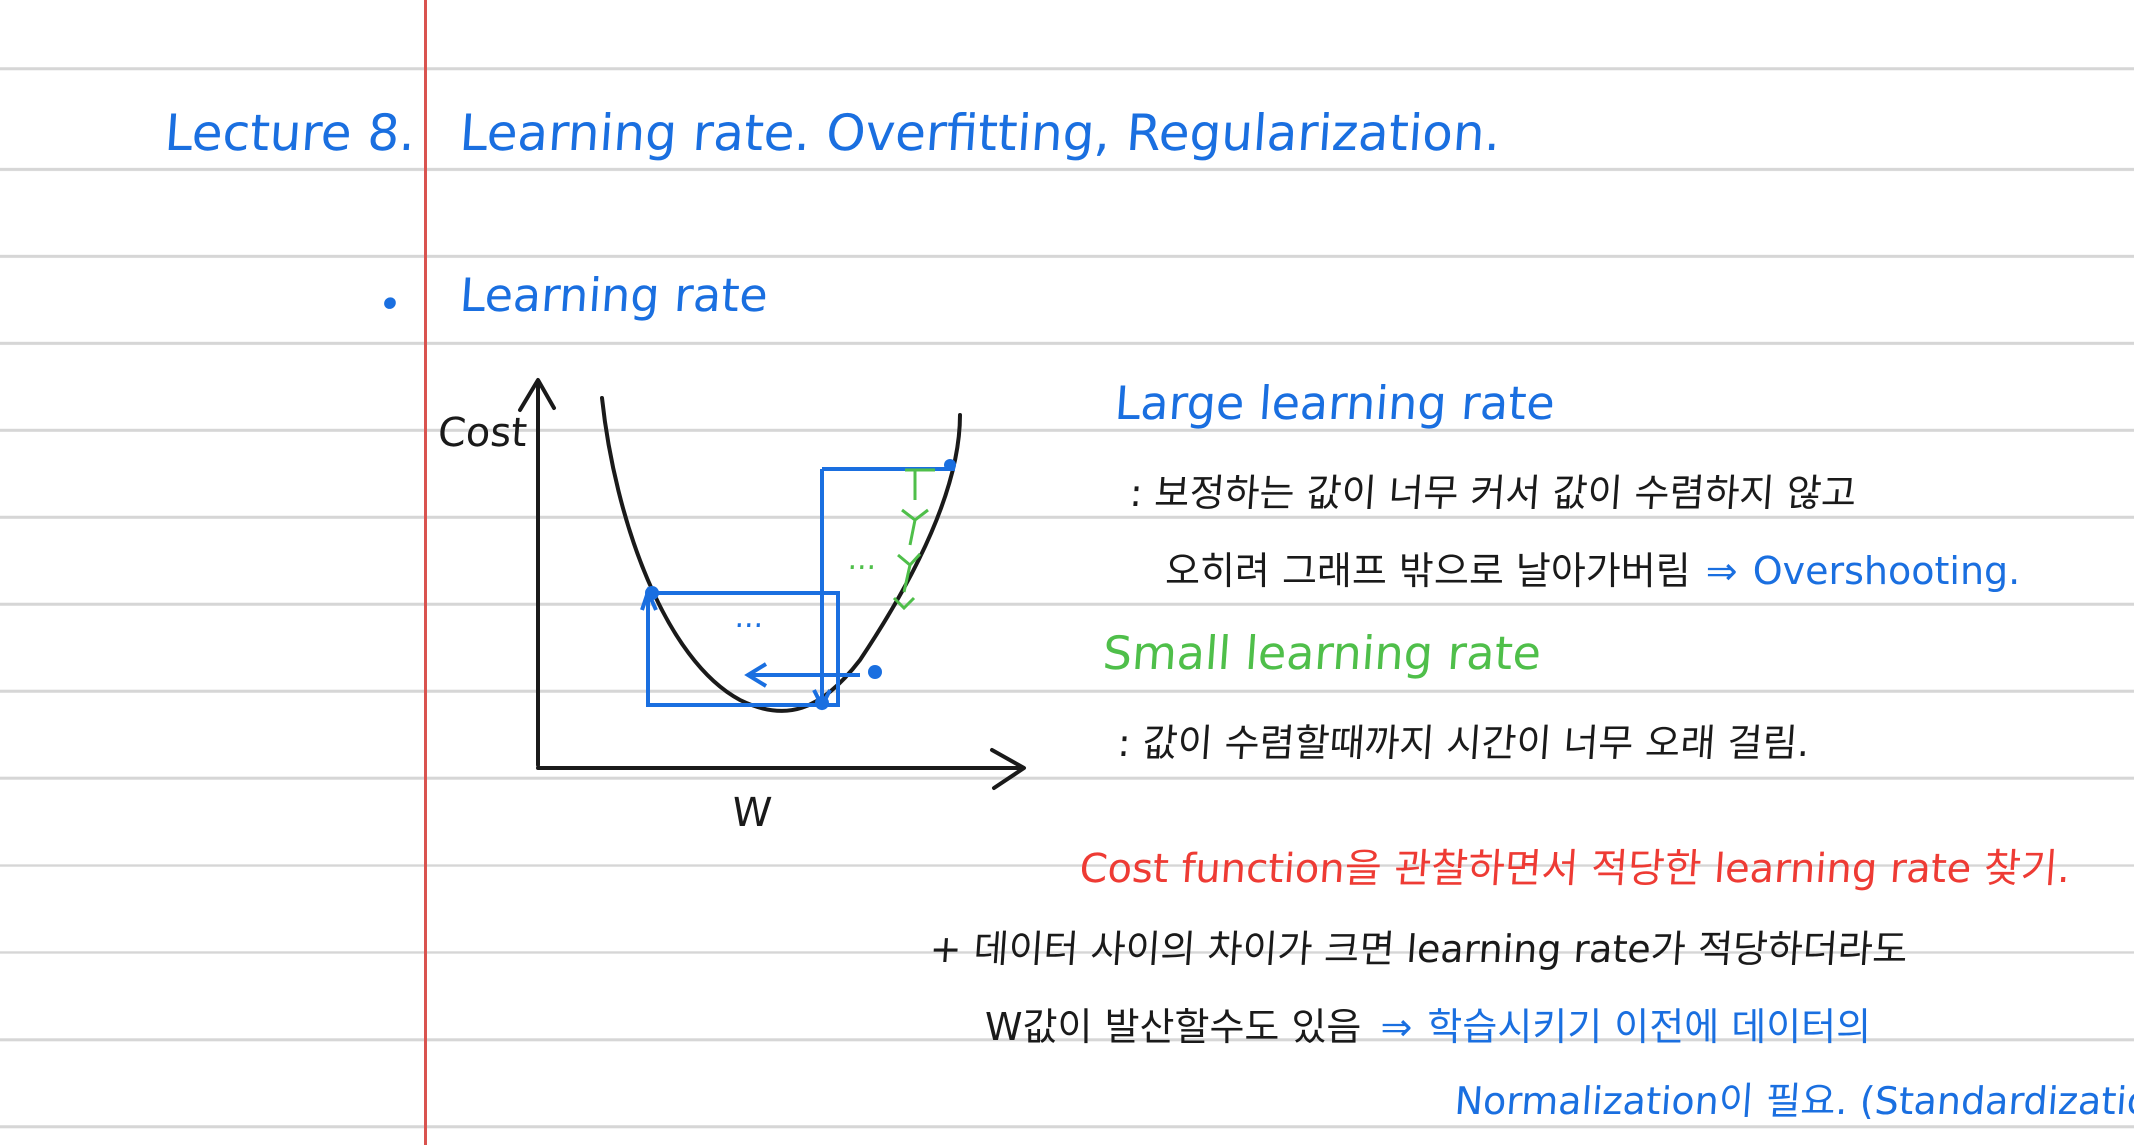 The width and height of the screenshot is (2134, 1145). Describe the element at coordinates (482, 433) in the screenshot. I see `y-axis-label: Cost` at that location.